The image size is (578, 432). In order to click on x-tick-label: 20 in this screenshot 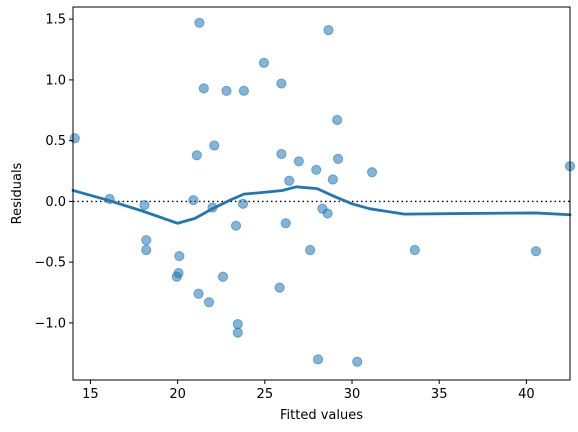, I will do `click(177, 394)`.